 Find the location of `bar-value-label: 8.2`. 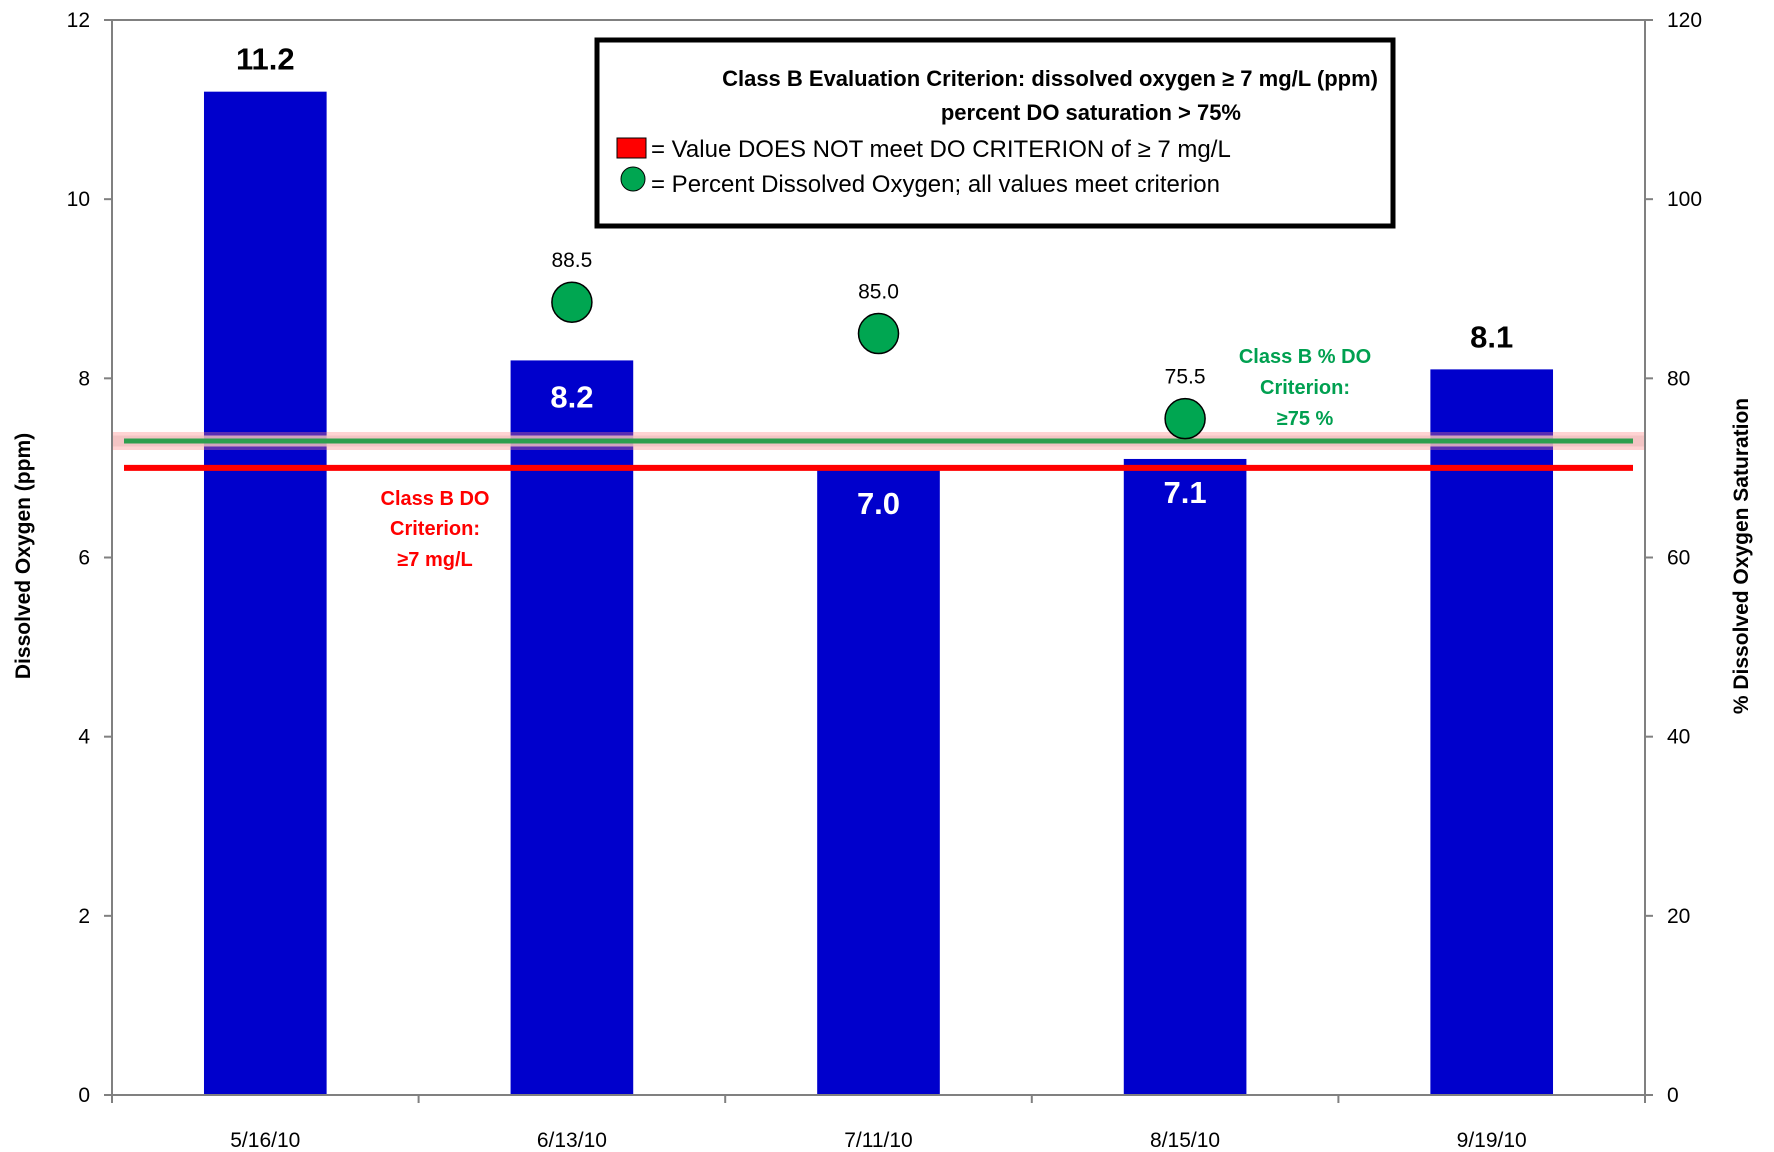

bar-value-label: 8.2 is located at coordinates (571, 396).